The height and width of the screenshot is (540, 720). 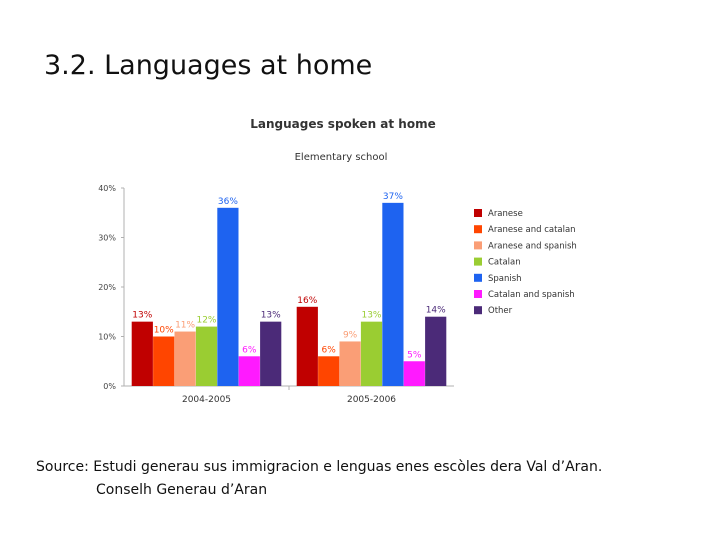 What do you see at coordinates (107, 238) in the screenshot?
I see `y-tick-label: 30%` at bounding box center [107, 238].